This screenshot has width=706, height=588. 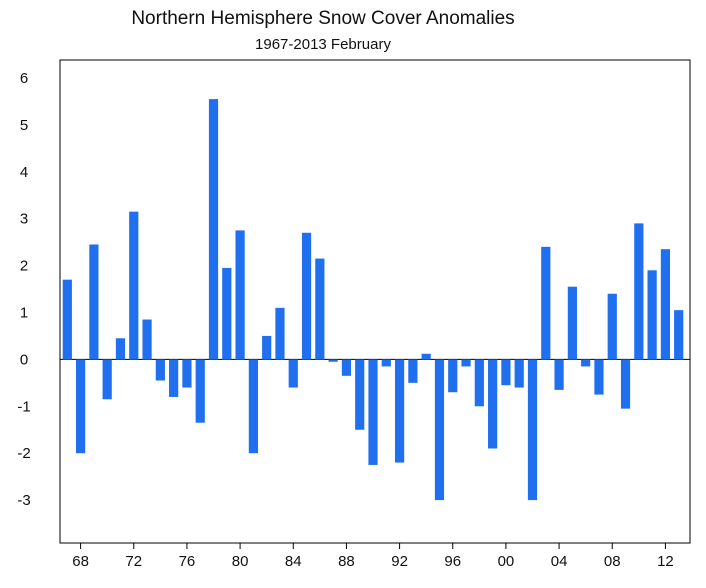 I want to click on bar-1986, so click(x=320, y=309).